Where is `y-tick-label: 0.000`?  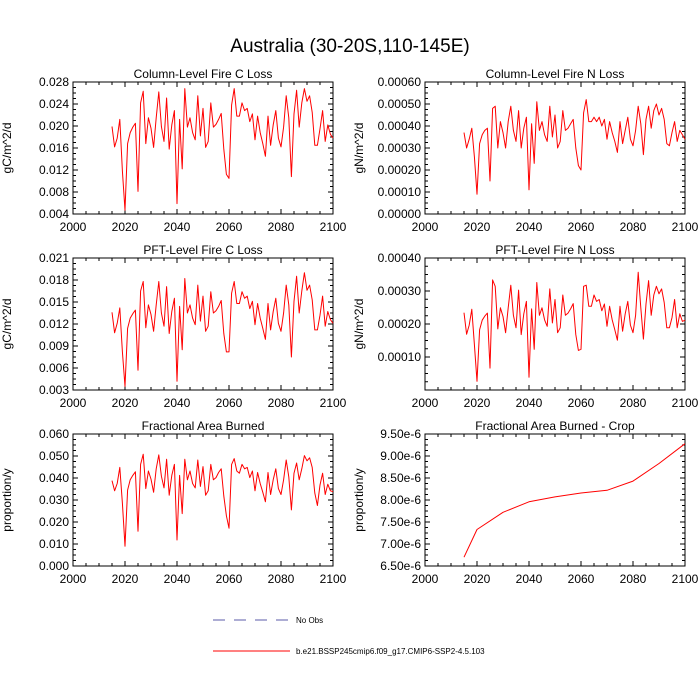
y-tick-label: 0.000 is located at coordinates (54, 566).